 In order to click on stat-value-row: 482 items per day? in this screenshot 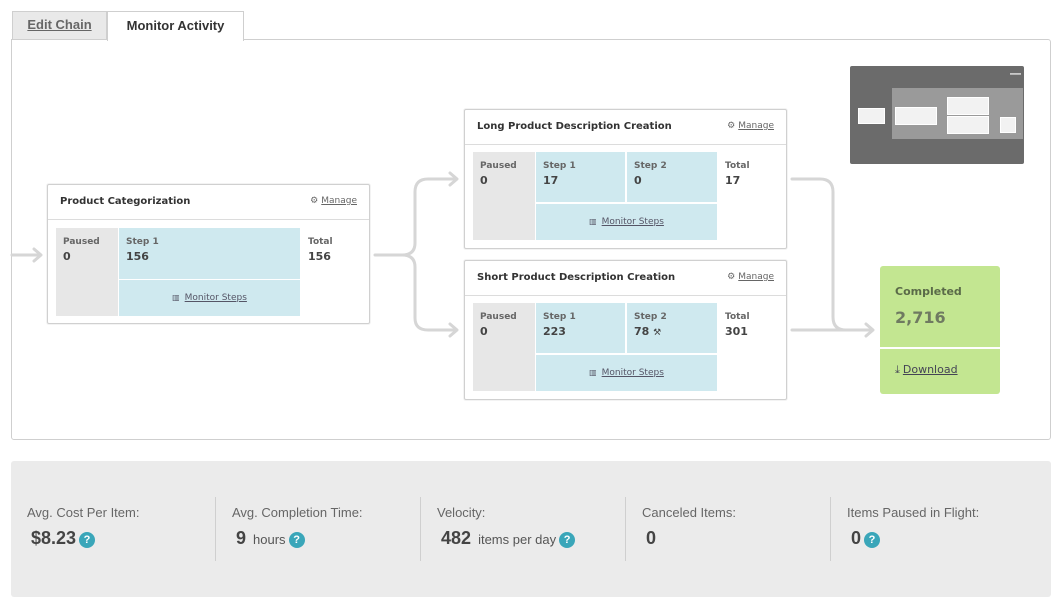, I will do `click(508, 538)`.